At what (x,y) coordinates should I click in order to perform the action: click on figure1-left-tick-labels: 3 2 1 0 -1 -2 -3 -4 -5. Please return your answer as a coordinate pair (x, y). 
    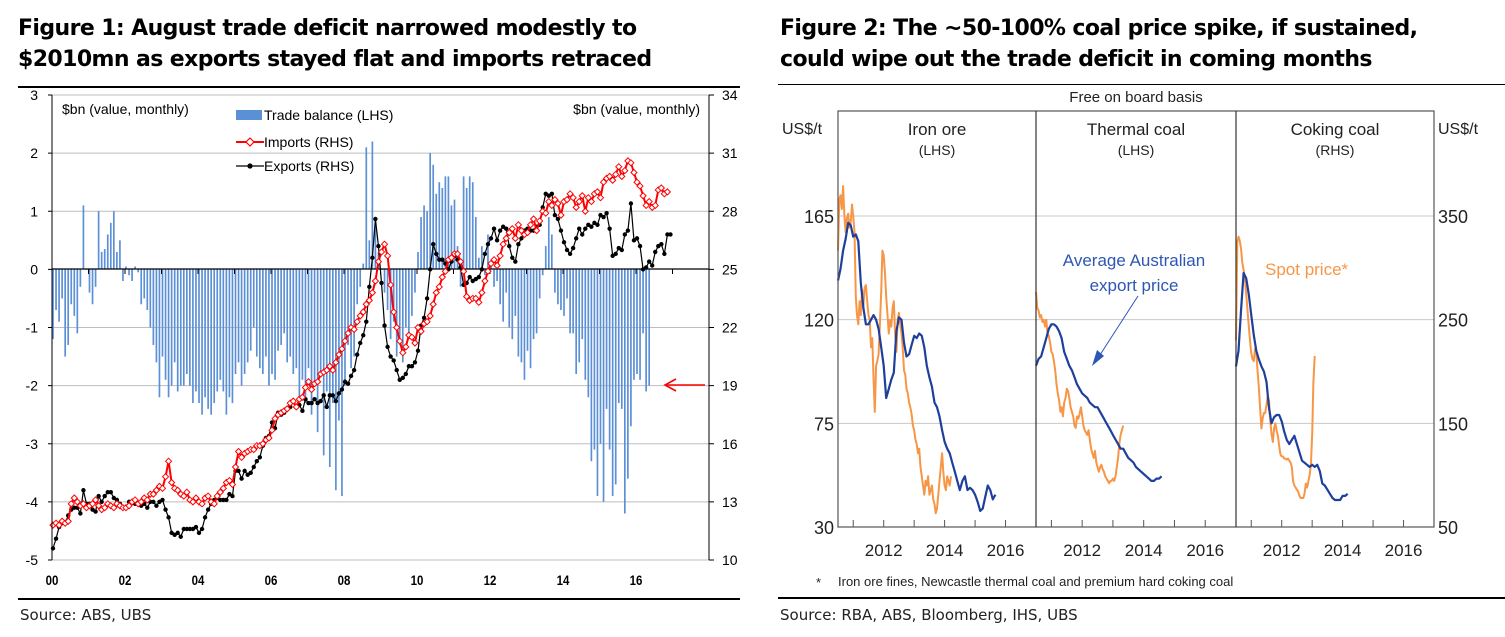
    Looking at the image, I should click on (39, 327).